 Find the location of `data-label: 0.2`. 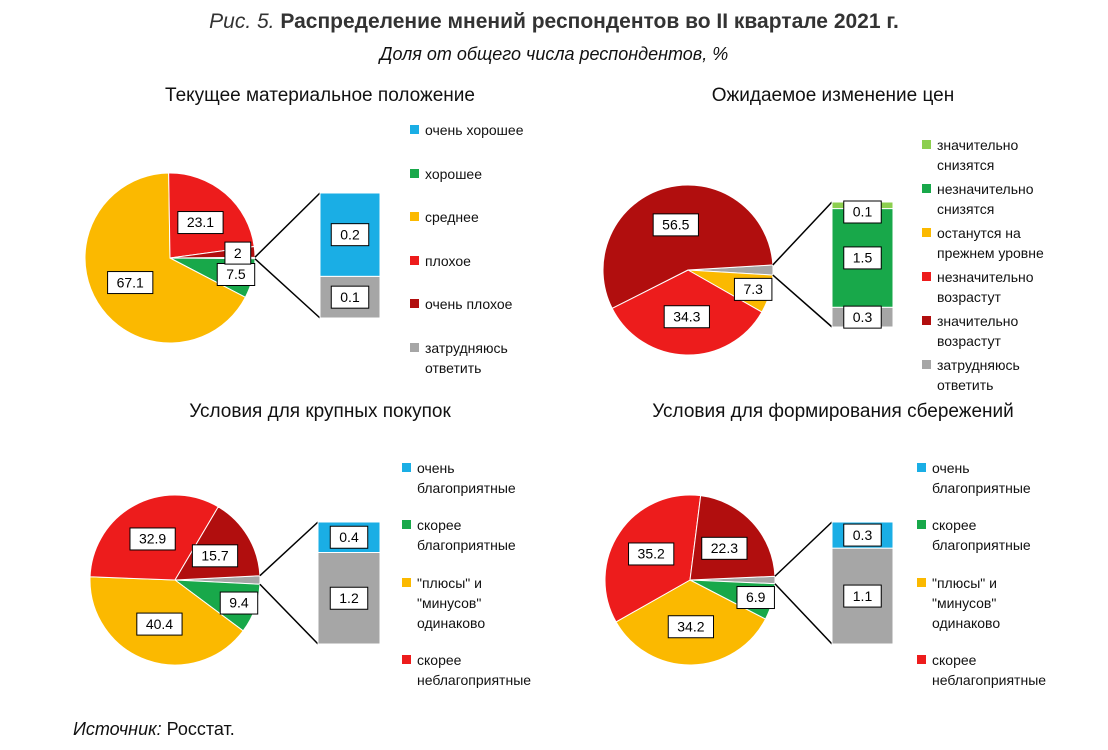

data-label: 0.2 is located at coordinates (350, 234).